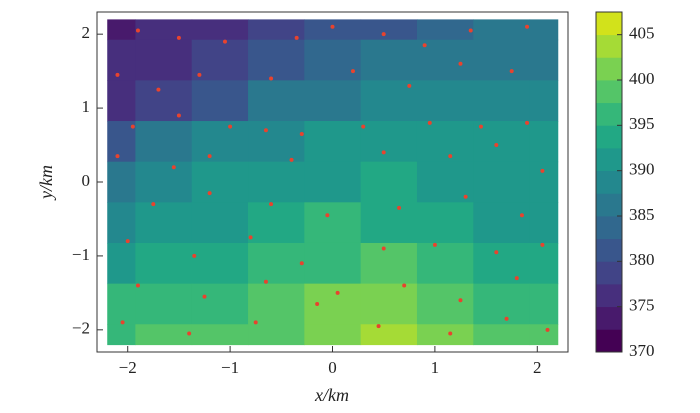 The height and width of the screenshot is (413, 700). I want to click on x-tick-label: −1, so click(230, 367).